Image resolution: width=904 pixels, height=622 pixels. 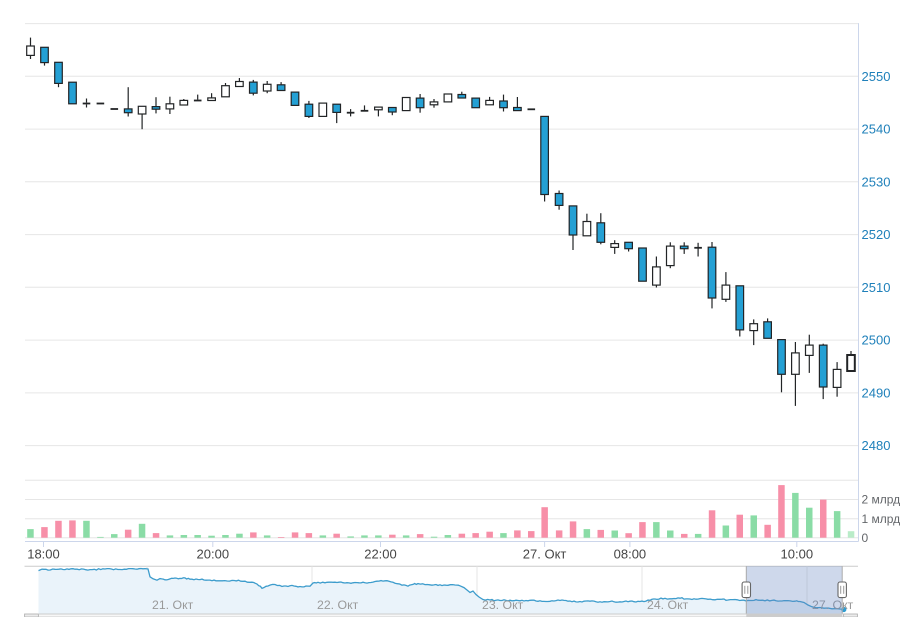 I want to click on svg-text: 08:00, so click(x=630, y=554).